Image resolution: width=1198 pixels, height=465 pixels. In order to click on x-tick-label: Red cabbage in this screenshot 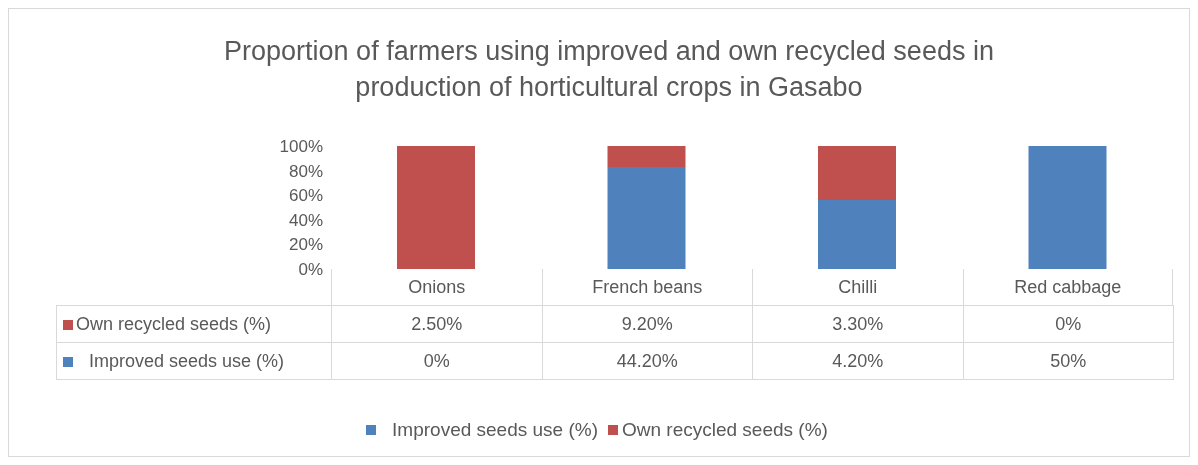, I will do `click(1067, 287)`.